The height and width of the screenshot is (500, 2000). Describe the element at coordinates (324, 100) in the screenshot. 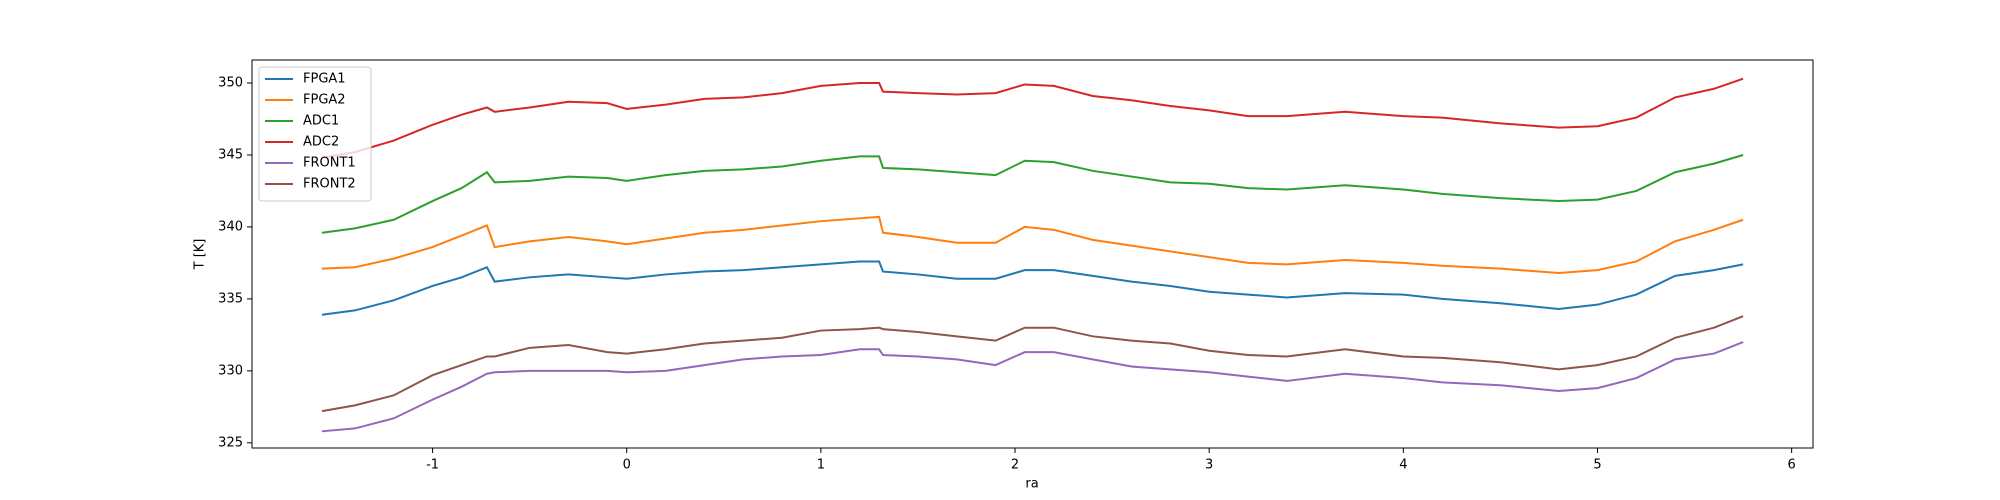

I see `legend-label: FPGA2` at that location.